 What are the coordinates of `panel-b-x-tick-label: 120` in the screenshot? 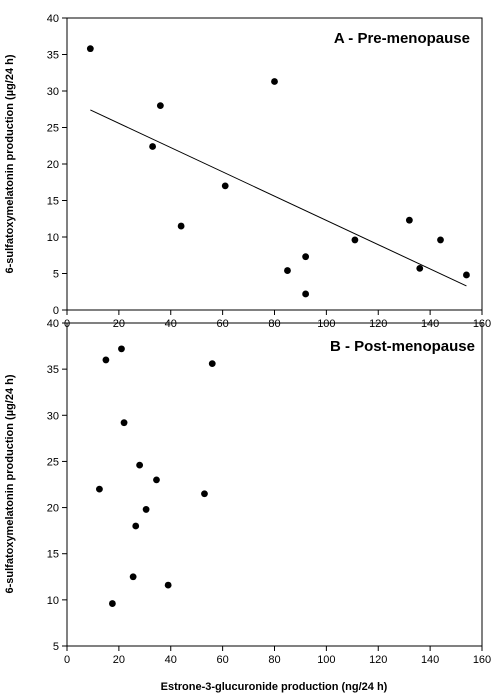 It's located at (378, 660).